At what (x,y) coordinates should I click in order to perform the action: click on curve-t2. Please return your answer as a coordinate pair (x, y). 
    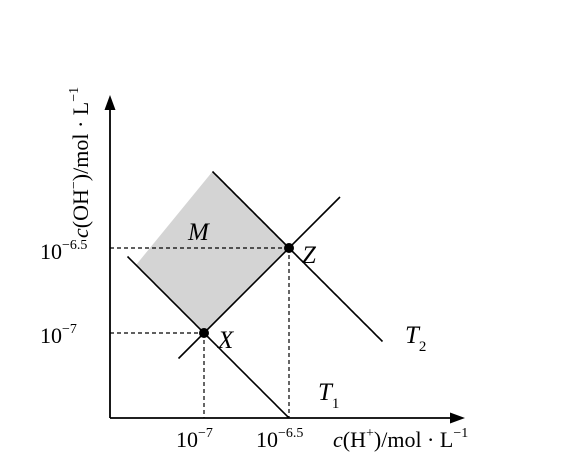
    Looking at the image, I should click on (297, 256).